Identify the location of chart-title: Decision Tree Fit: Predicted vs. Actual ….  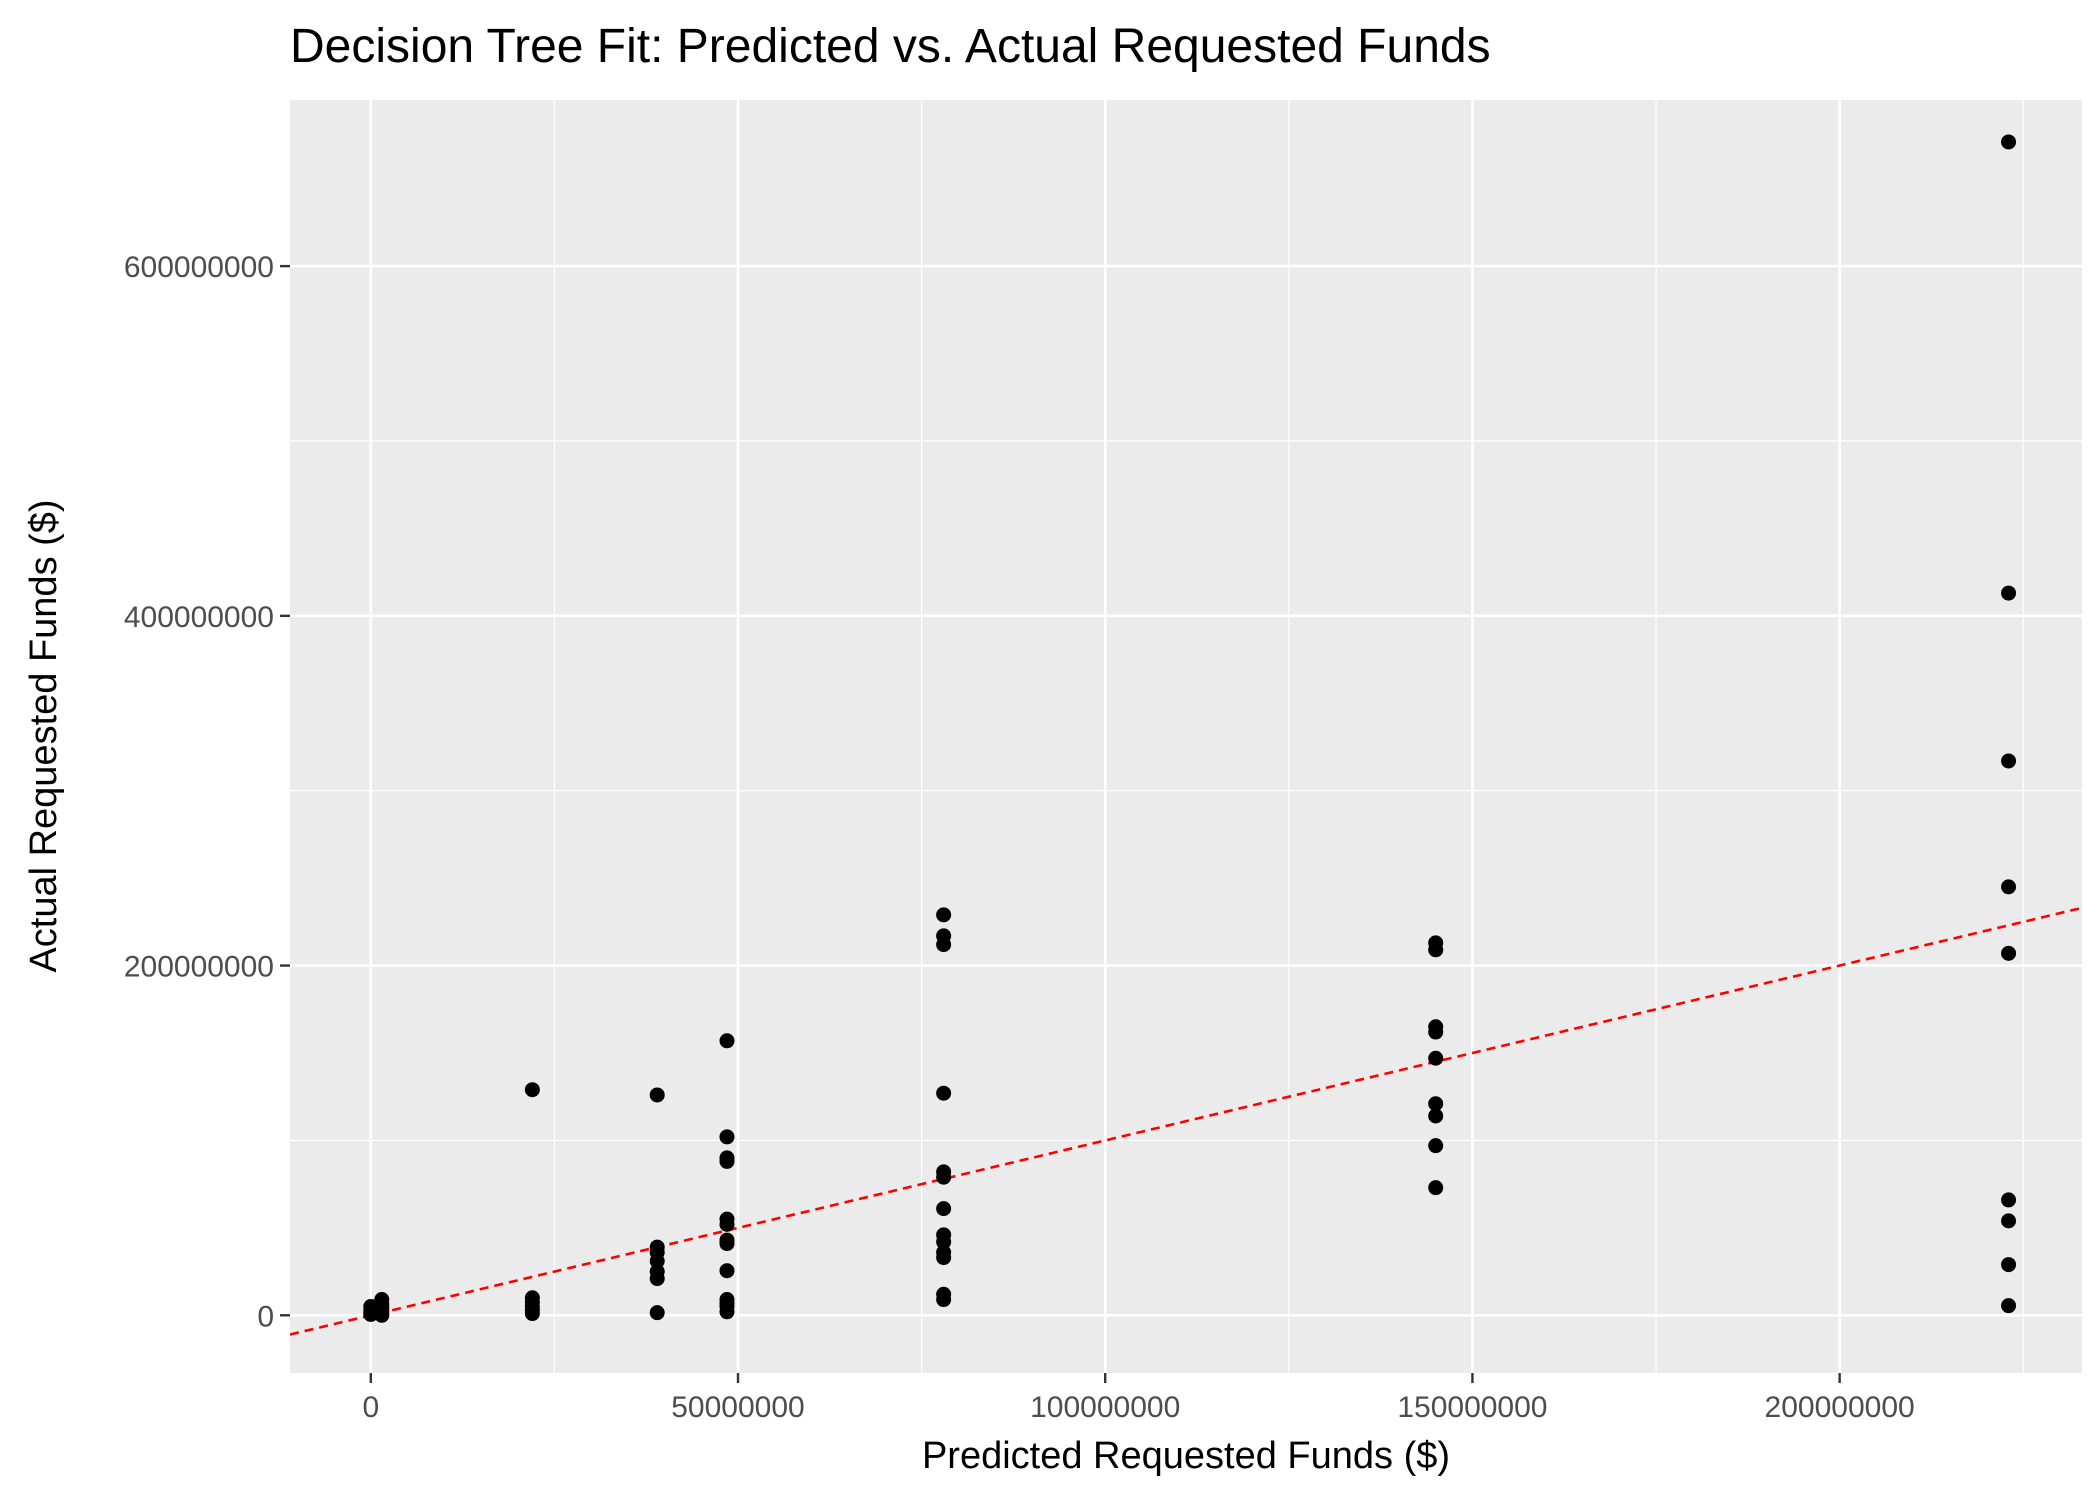
(890, 46).